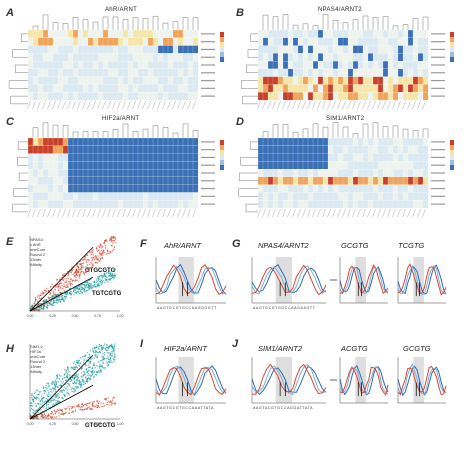 The height and width of the screenshot is (453, 474). I want to click on shape-profile-line, so click(191, 381).